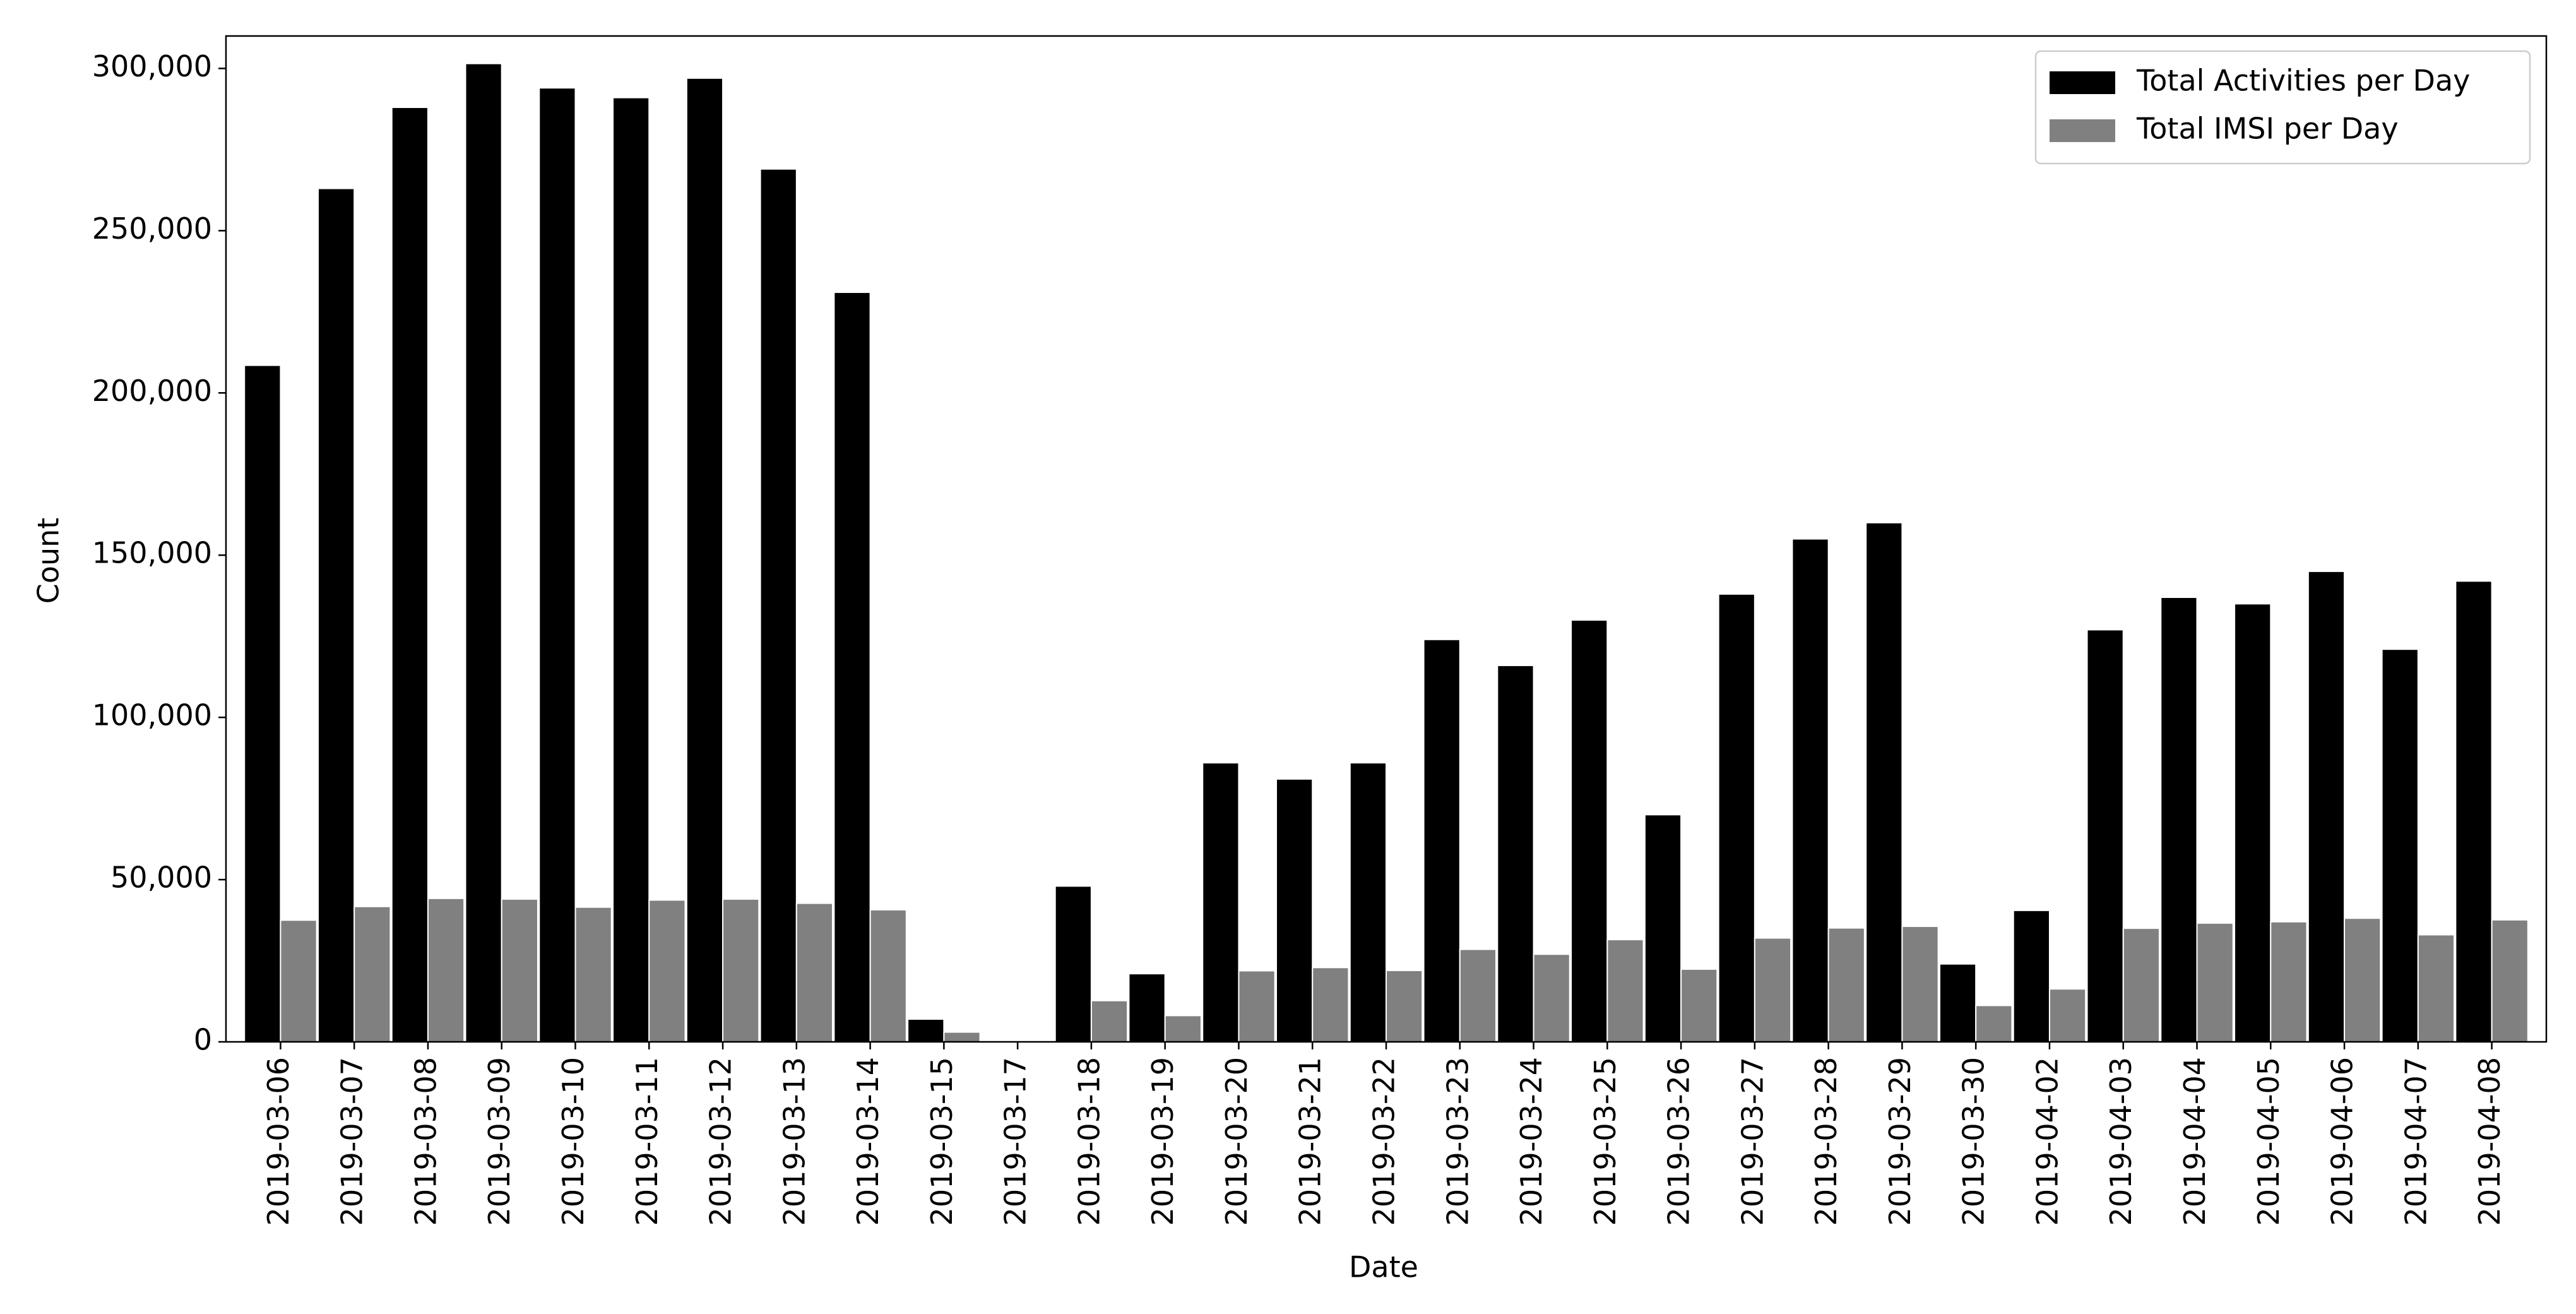 This screenshot has height=1314, width=2576. Describe the element at coordinates (1089, 1141) in the screenshot. I see `x-tick-label: 2019-03-18` at that location.